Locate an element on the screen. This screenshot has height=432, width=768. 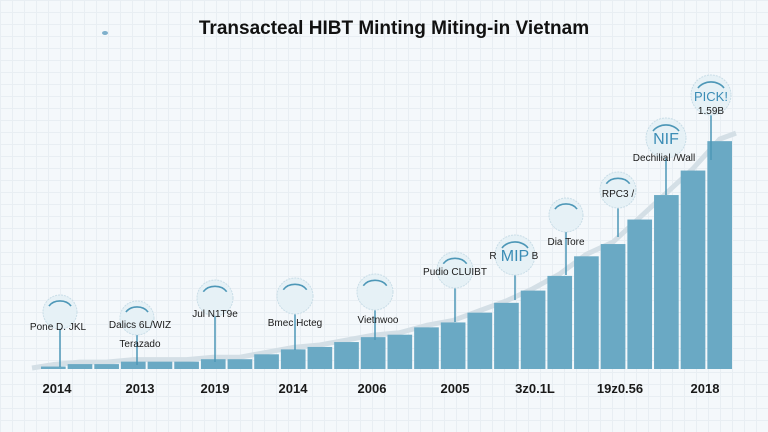
annotation-marker: NIF Dechilial /Wall is located at coordinates (664, 156).